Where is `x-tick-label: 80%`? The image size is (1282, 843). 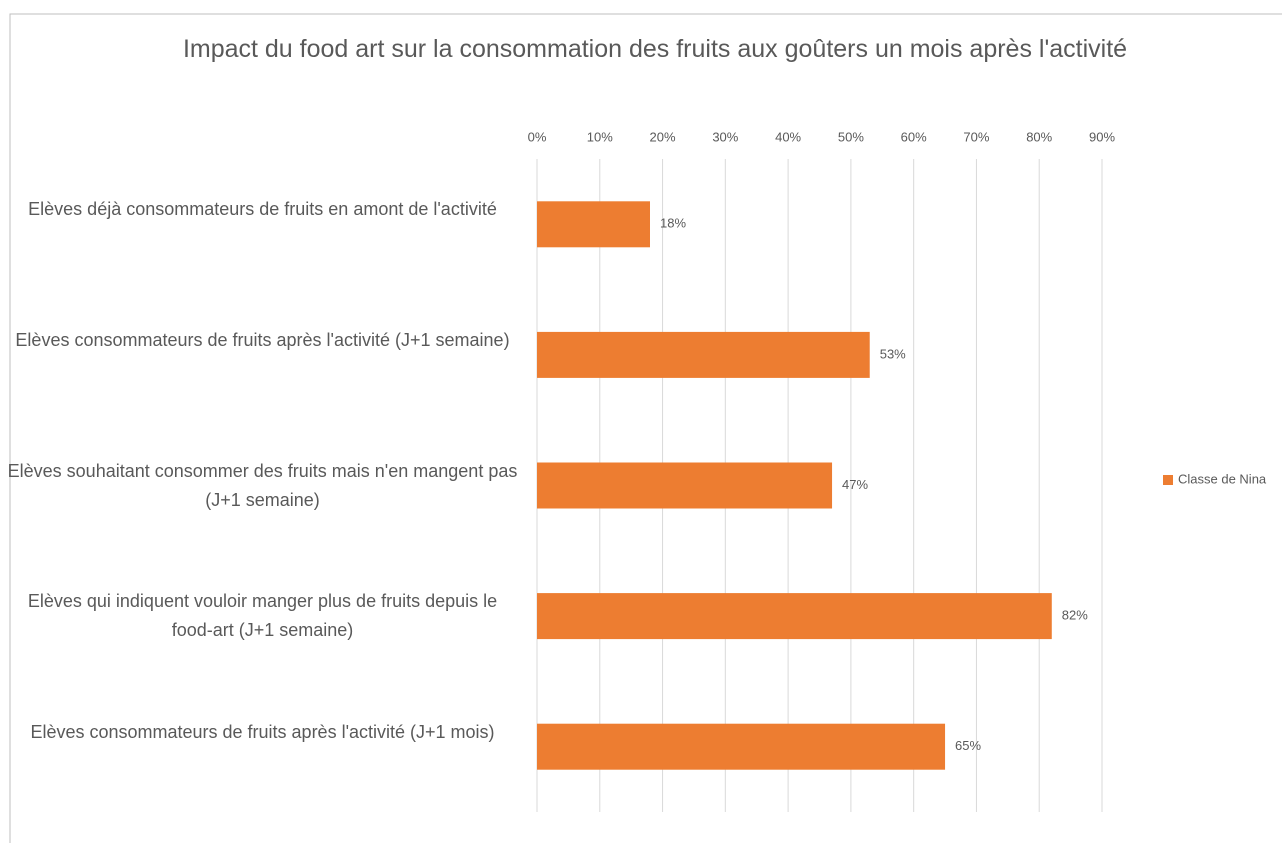 x-tick-label: 80% is located at coordinates (1039, 136).